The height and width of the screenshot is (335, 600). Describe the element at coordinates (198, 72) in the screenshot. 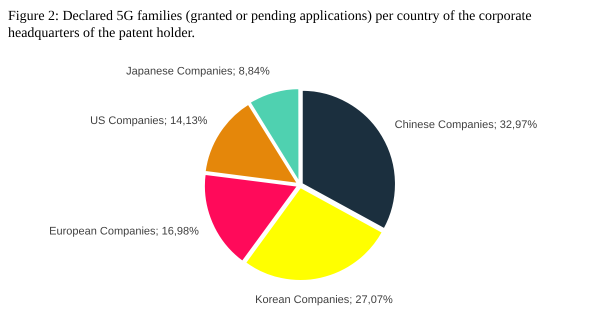

I see `slice-label: Japanese Companies; 8,84%` at that location.